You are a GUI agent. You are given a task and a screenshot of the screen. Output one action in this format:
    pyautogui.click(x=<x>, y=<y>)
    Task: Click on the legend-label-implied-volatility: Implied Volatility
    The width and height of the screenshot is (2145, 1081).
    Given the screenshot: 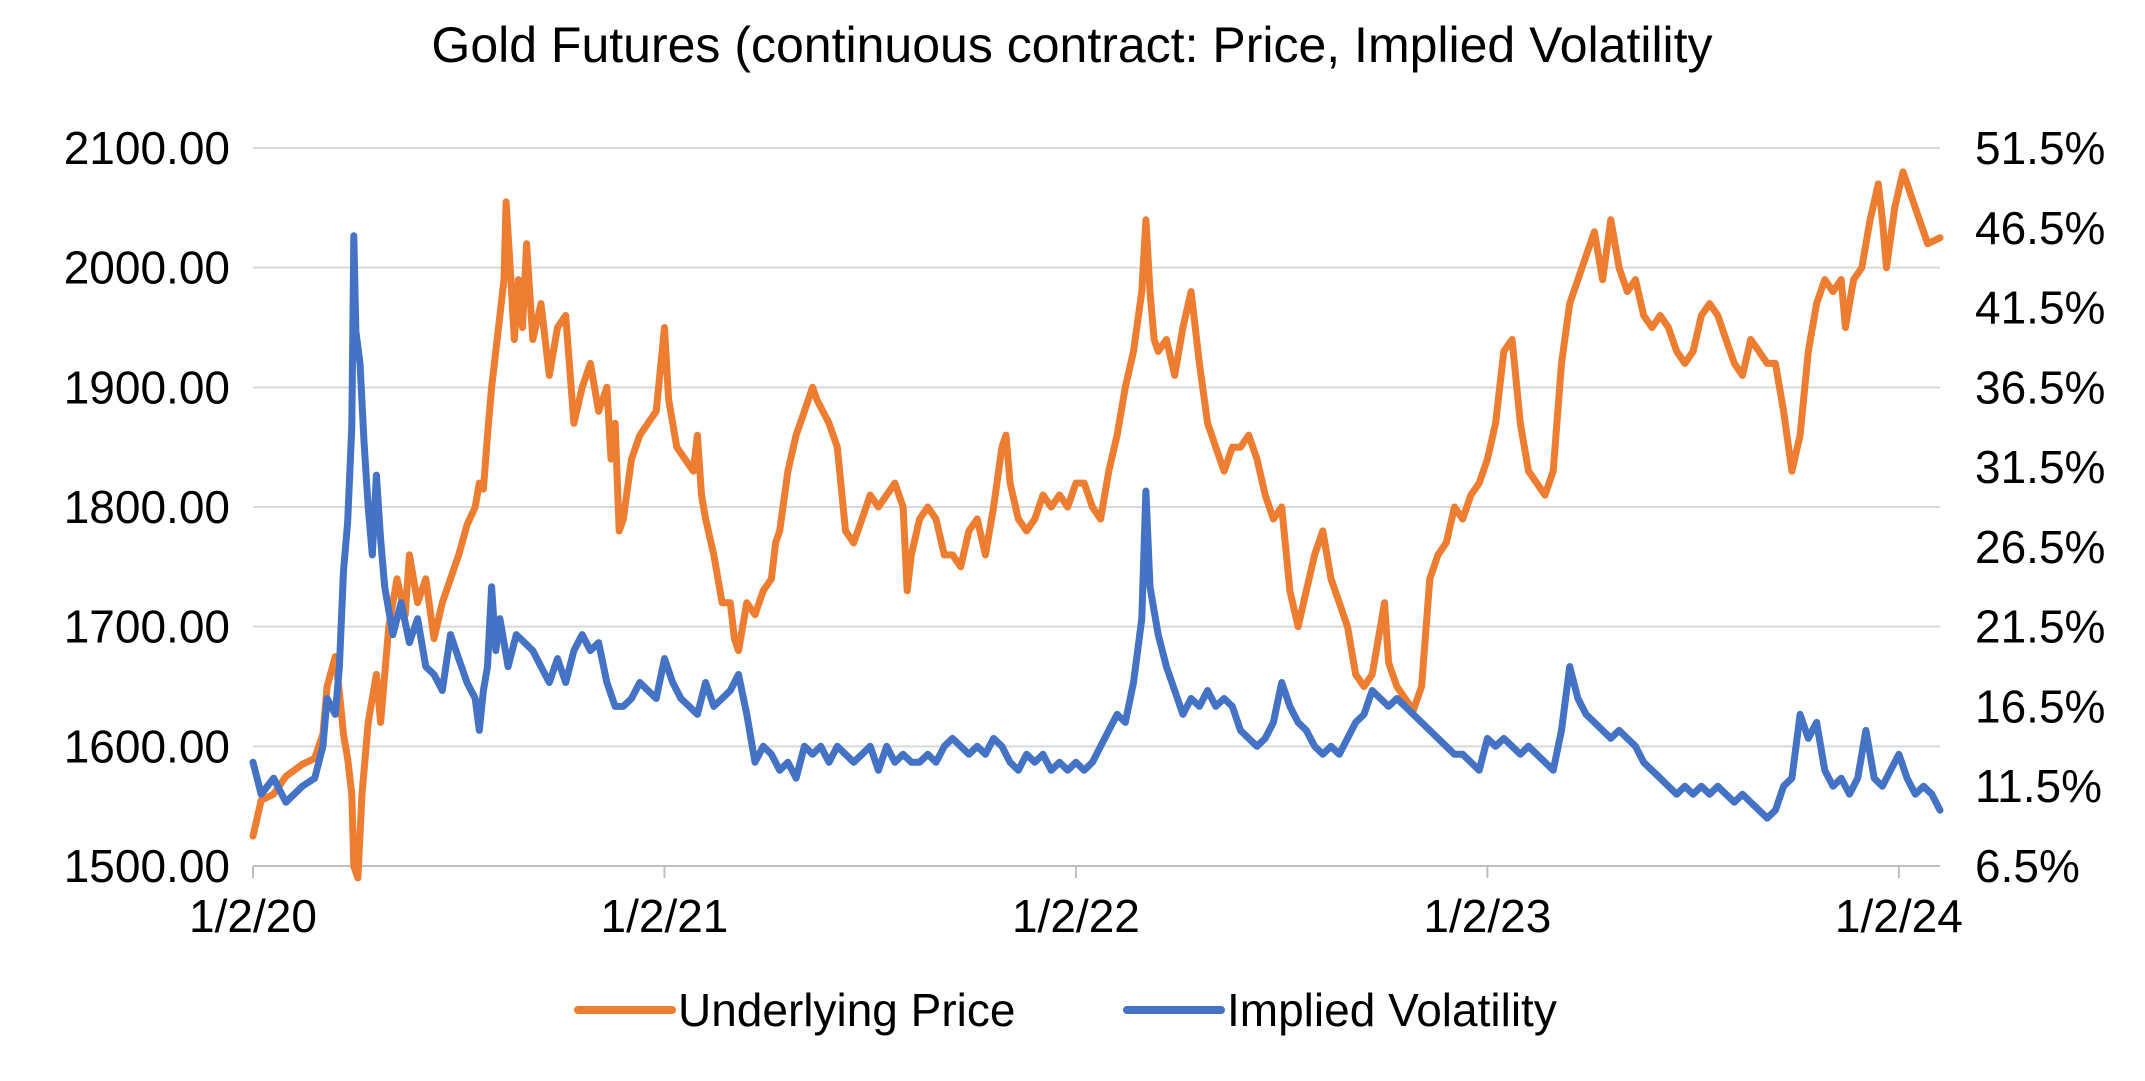 What is the action you would take?
    pyautogui.click(x=1392, y=1010)
    